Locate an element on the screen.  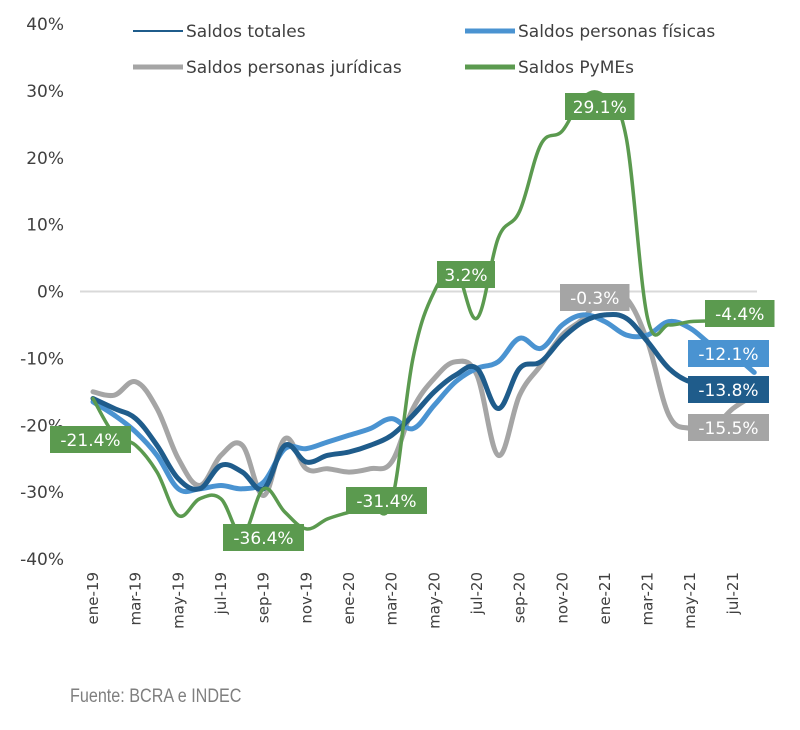
data-label: -0.3% is located at coordinates (595, 297).